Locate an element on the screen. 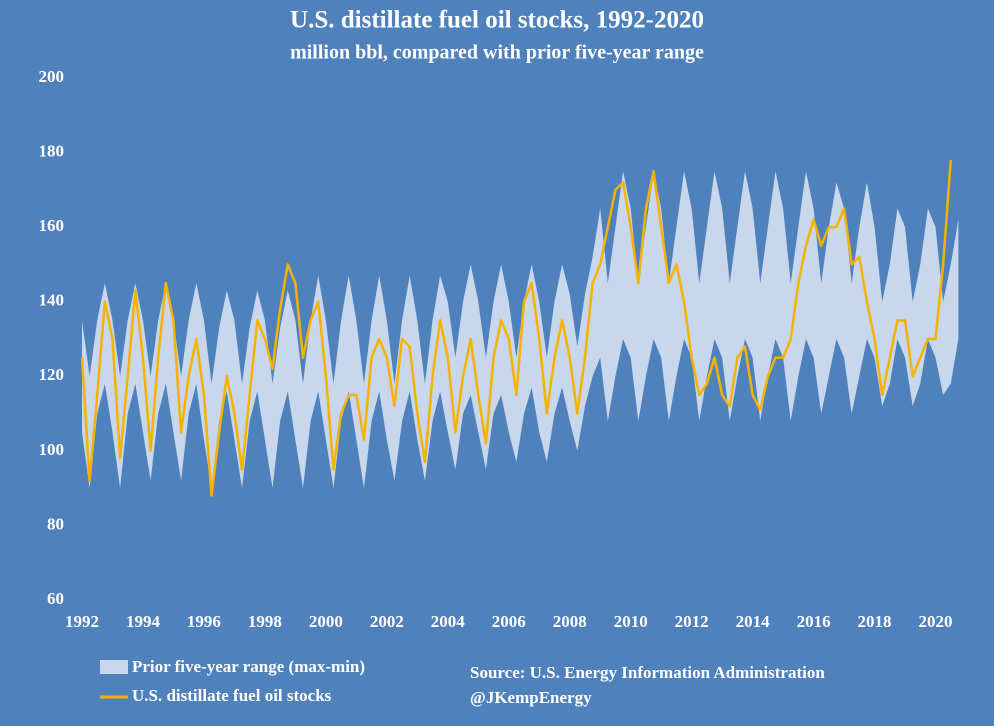 This screenshot has height=726, width=994. x-tick-label: 2020 is located at coordinates (936, 621).